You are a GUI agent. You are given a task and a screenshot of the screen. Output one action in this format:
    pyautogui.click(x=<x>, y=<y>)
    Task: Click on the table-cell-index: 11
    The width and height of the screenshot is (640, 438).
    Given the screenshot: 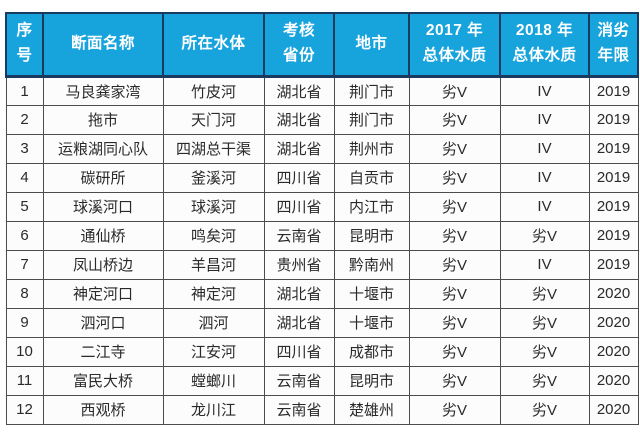 What is the action you would take?
    pyautogui.click(x=24, y=380)
    